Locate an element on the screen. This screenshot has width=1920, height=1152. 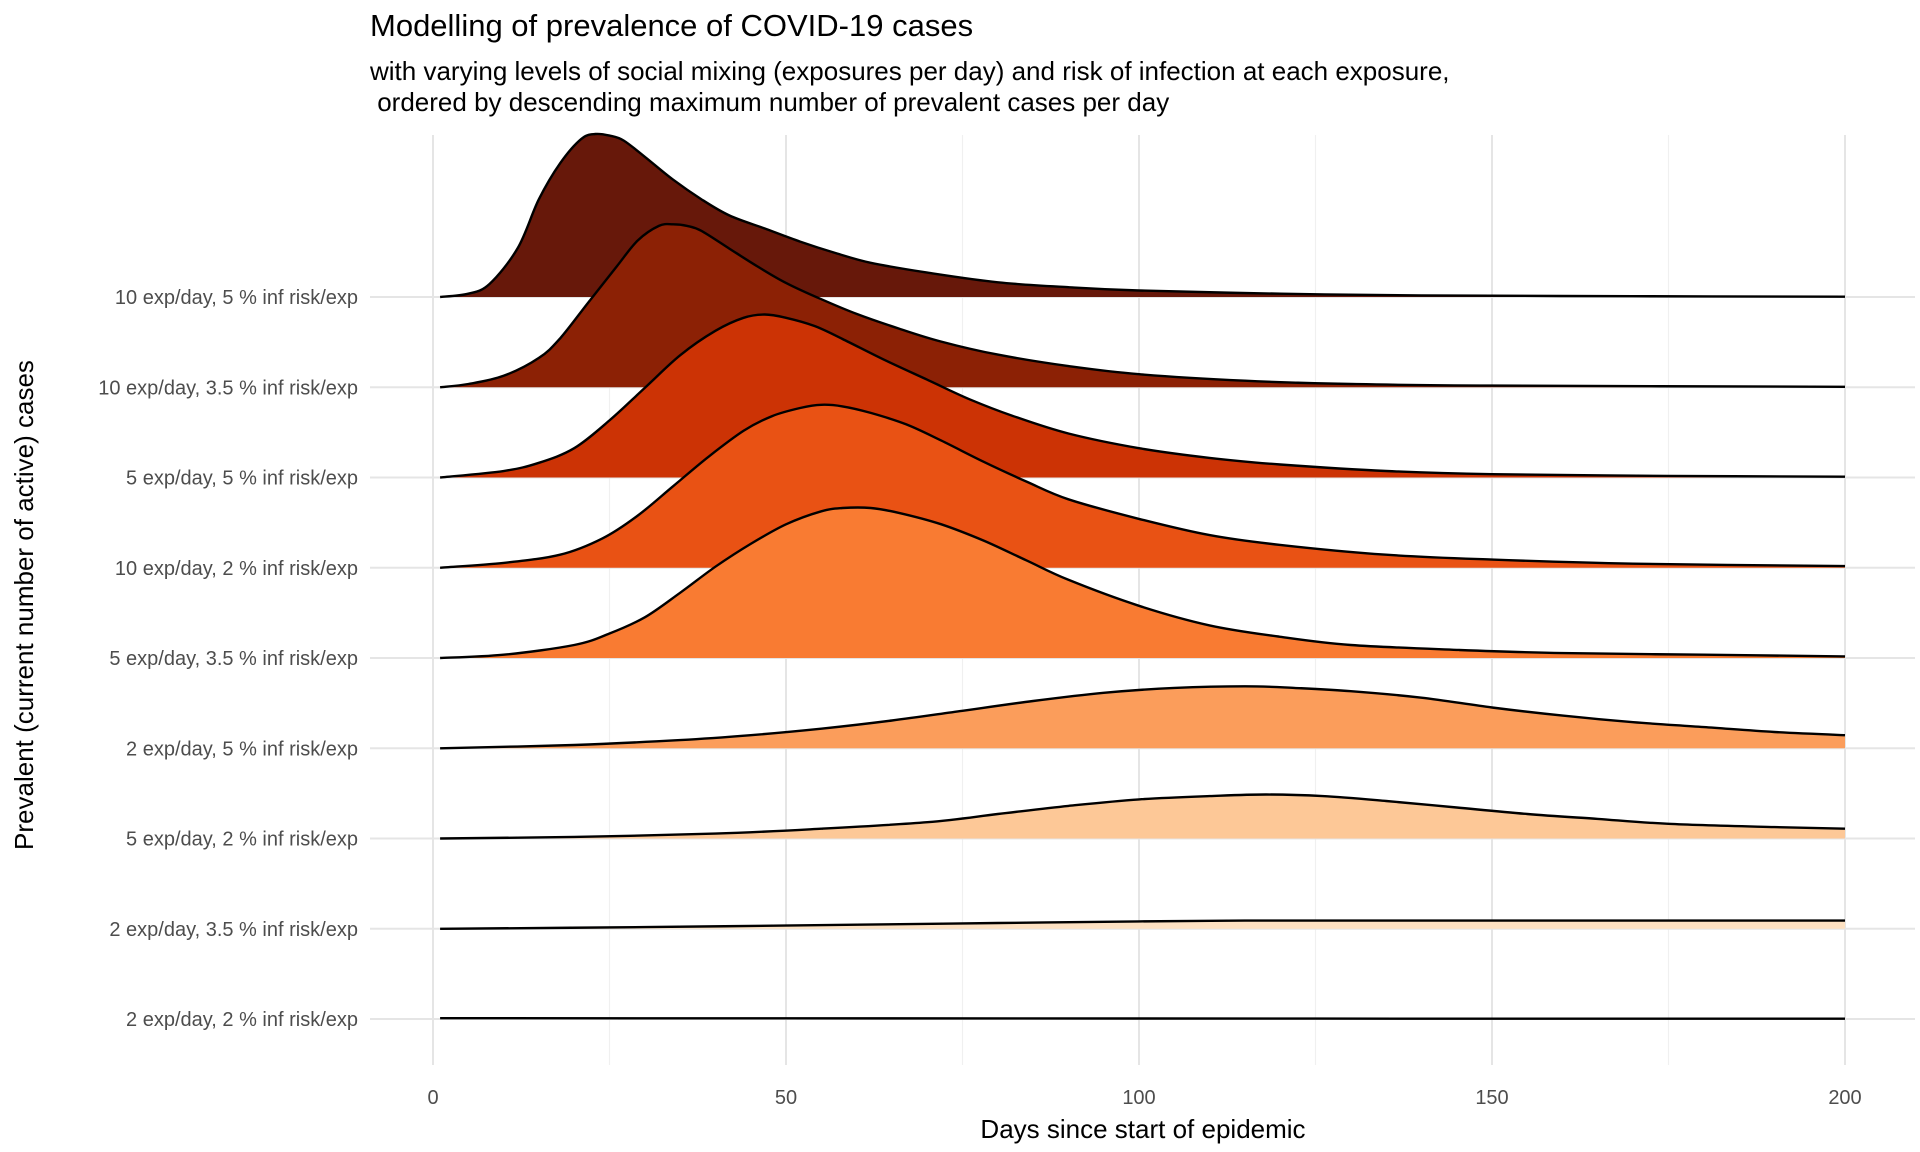
ridge-line-10-exp-day-3-5-inf-risk-exp is located at coordinates (1142, 305).